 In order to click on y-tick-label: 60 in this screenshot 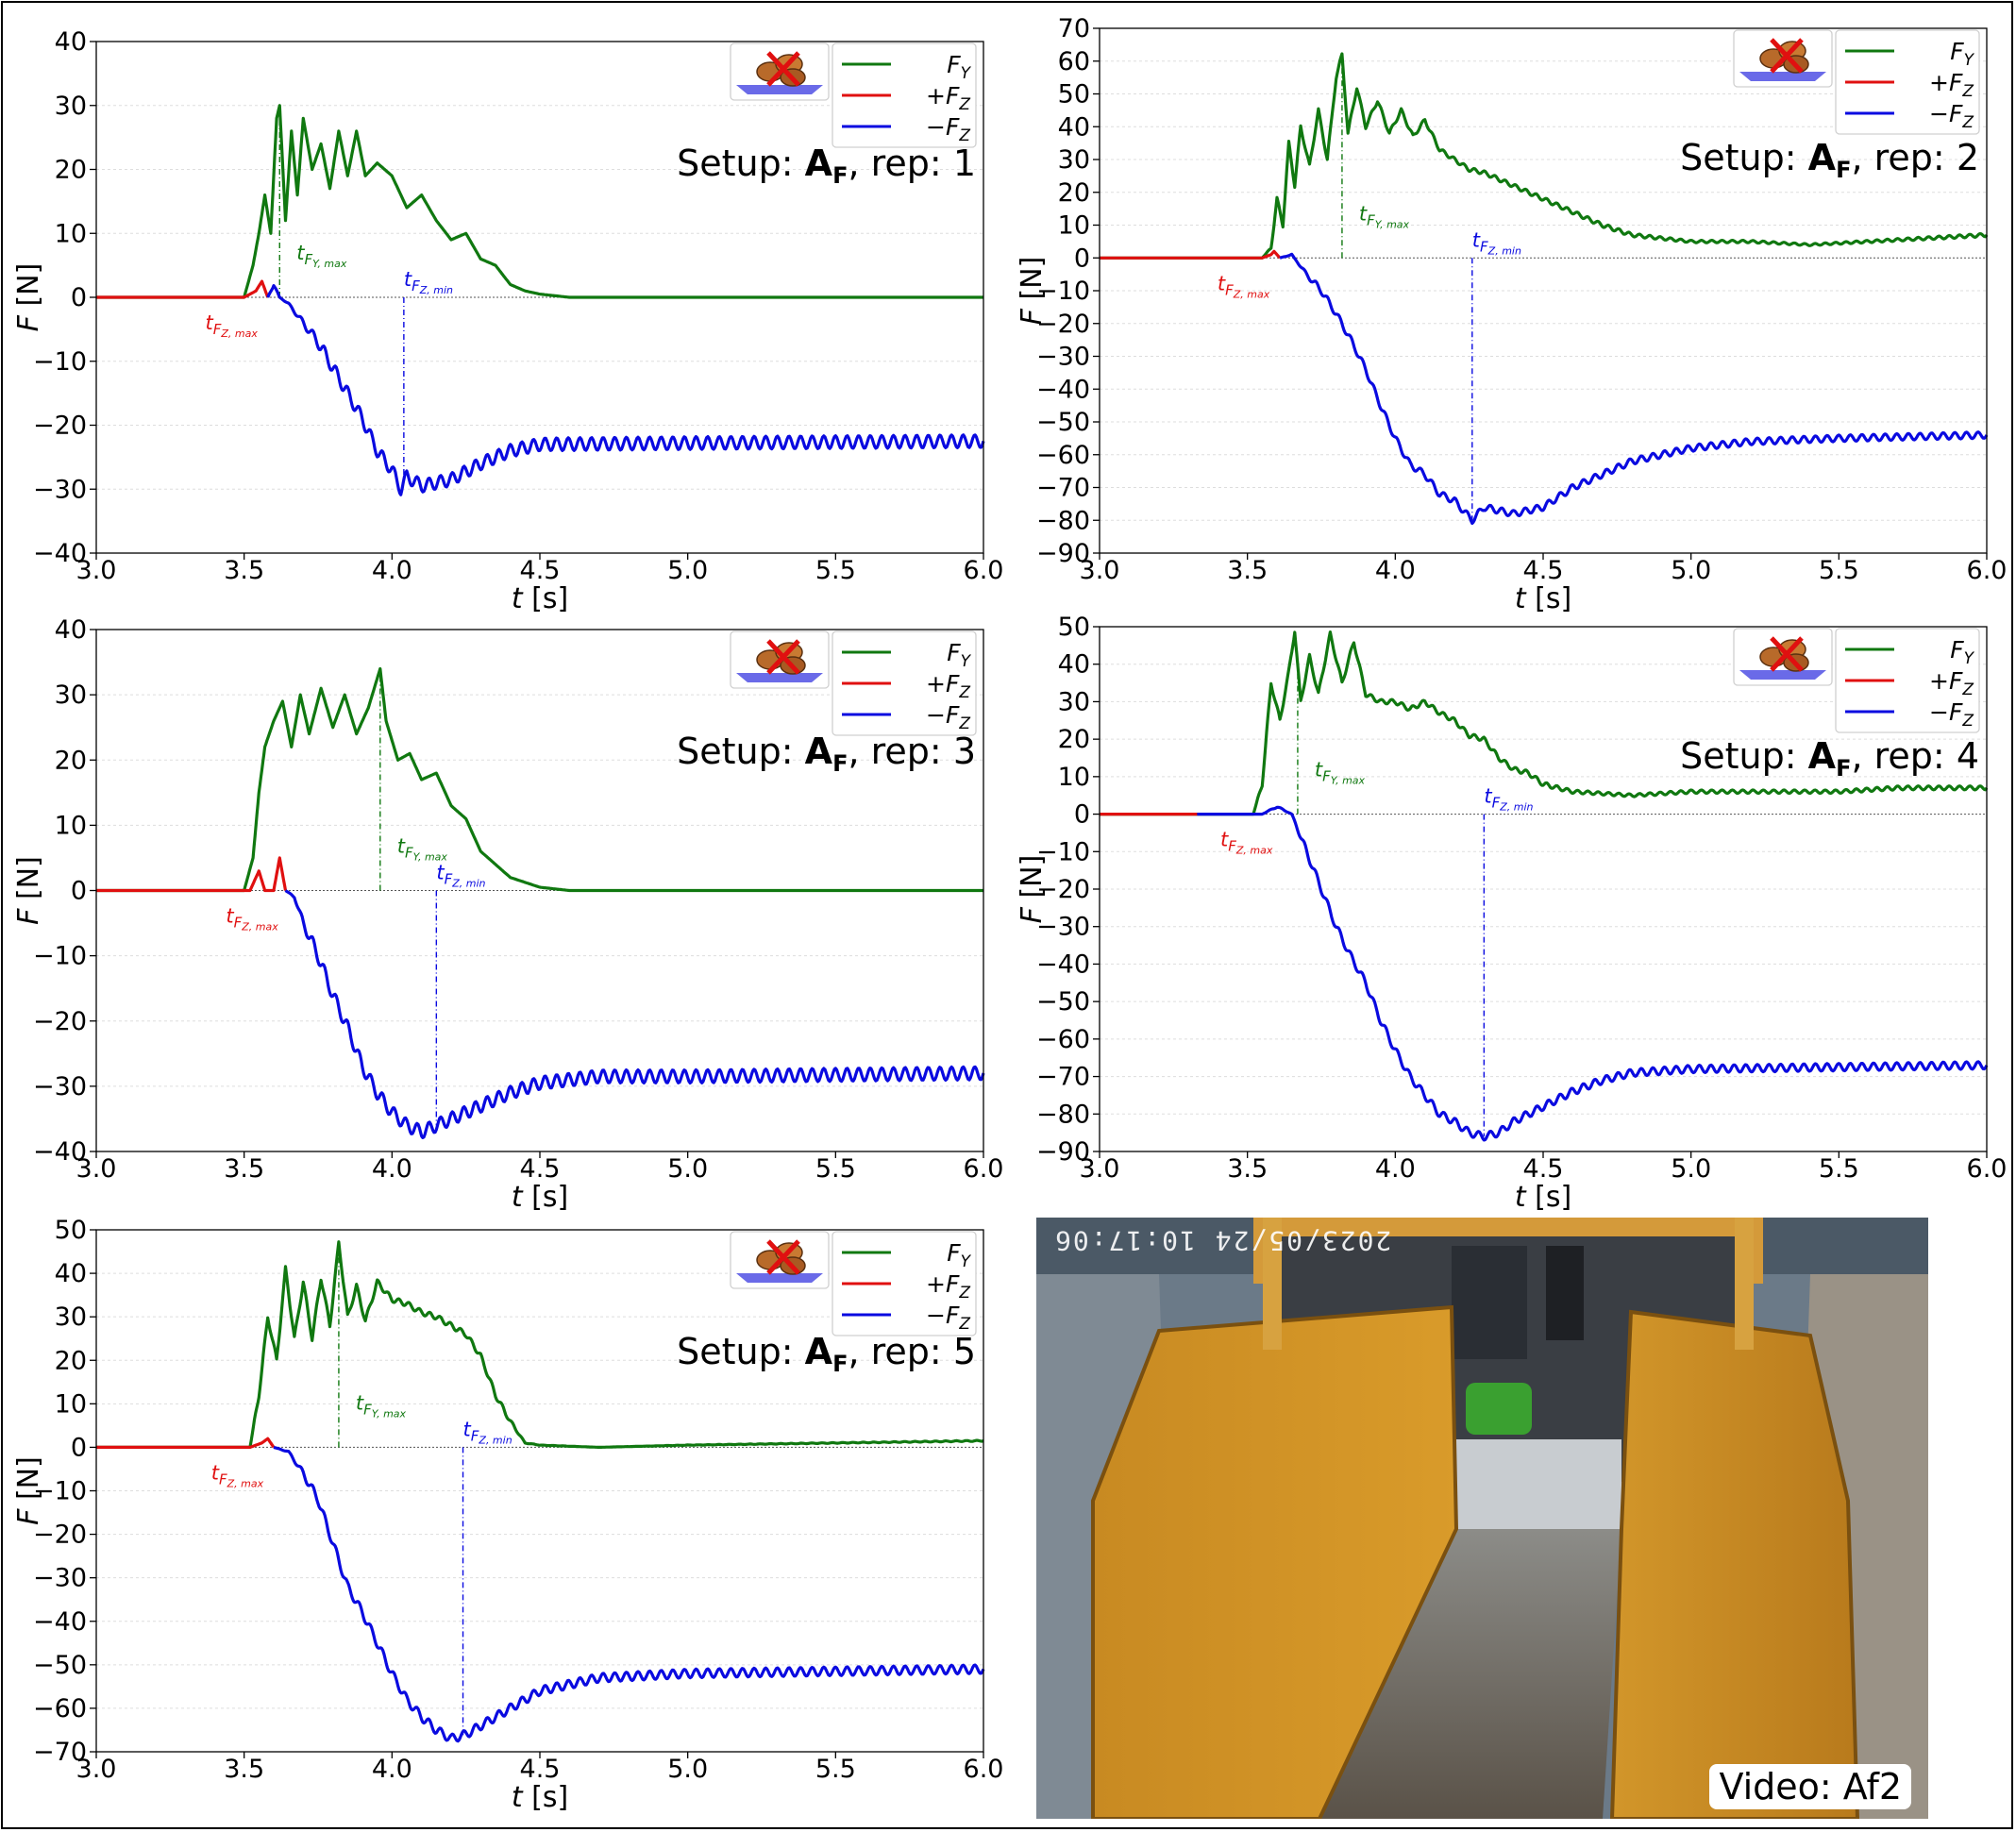, I will do `click(1074, 61)`.